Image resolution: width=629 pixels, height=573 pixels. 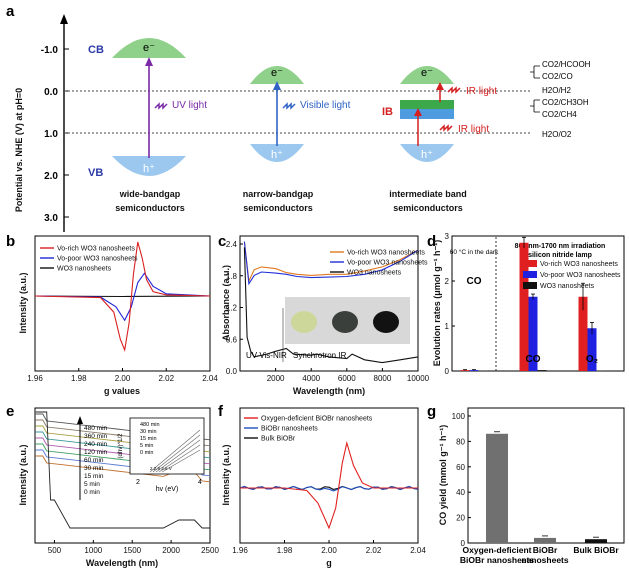 I want to click on synchrotron-ir-text: Synchrotron IR, so click(x=320, y=355).